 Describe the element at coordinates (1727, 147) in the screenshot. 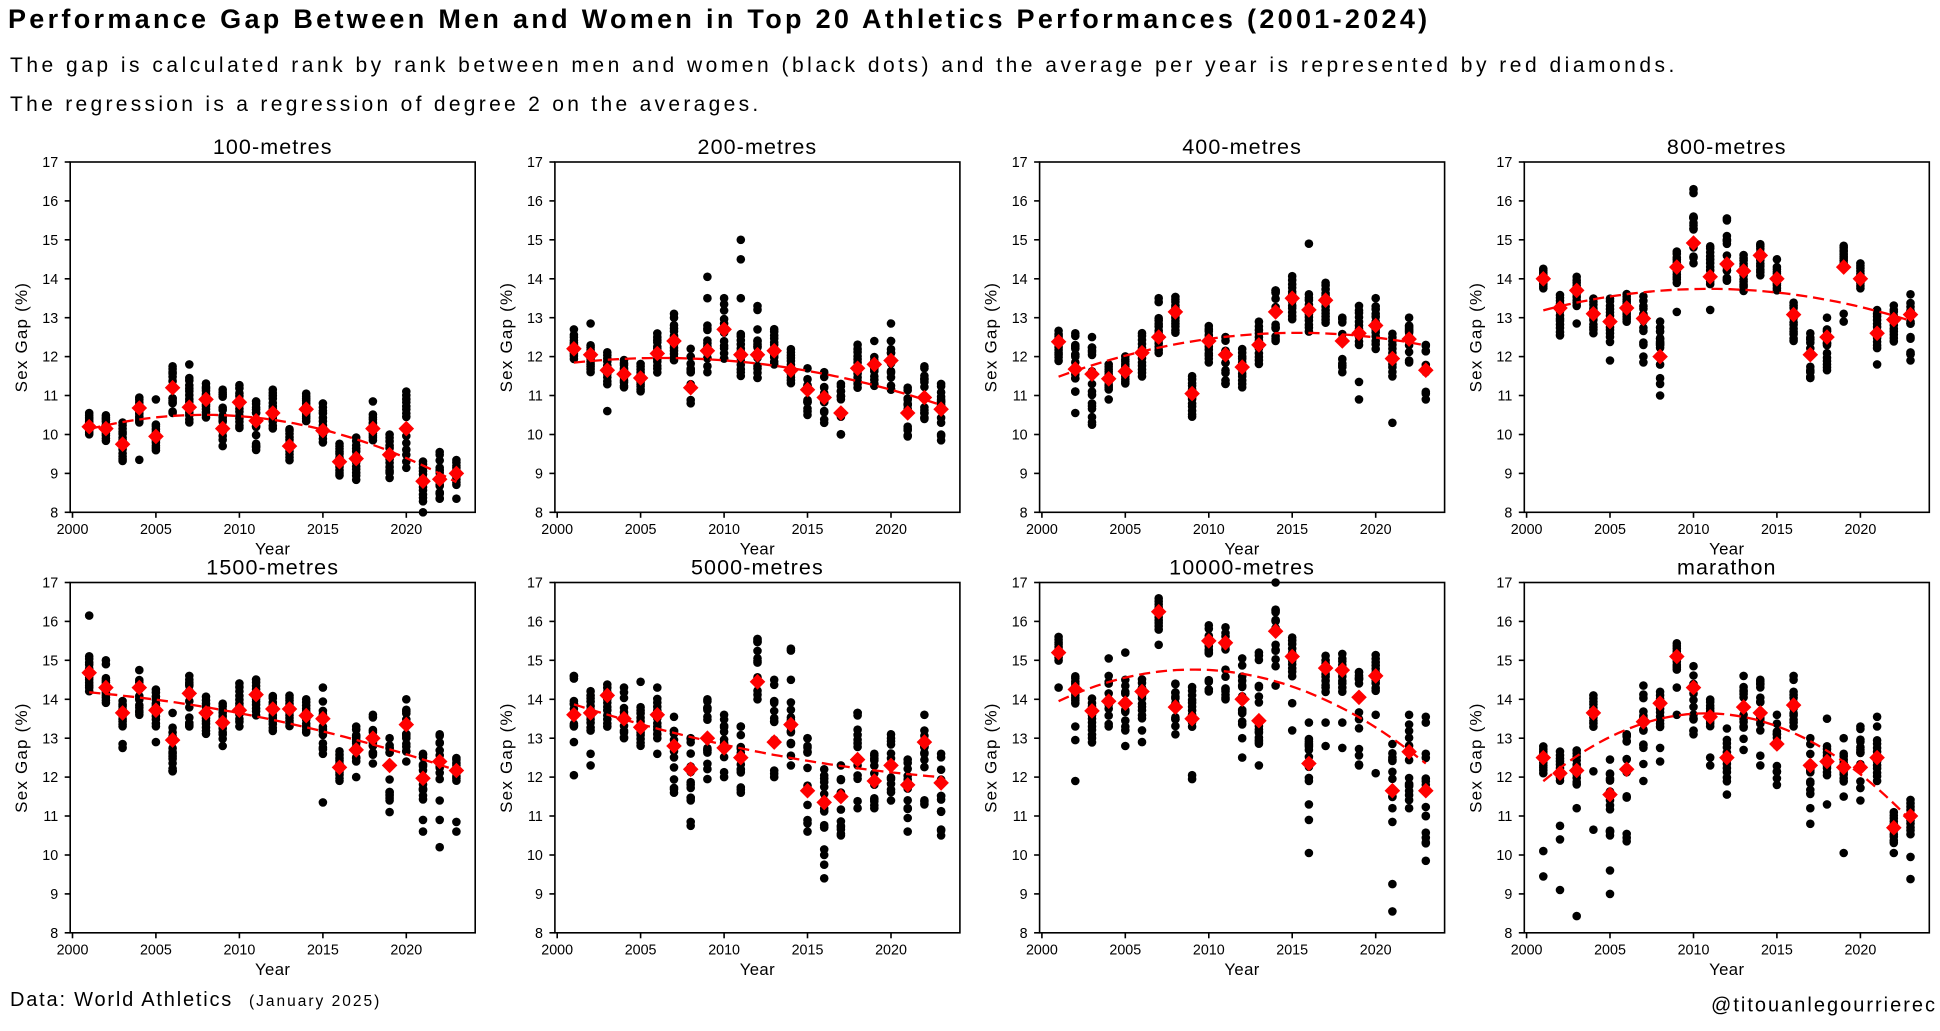

I see `svg-text: 800-metres` at that location.